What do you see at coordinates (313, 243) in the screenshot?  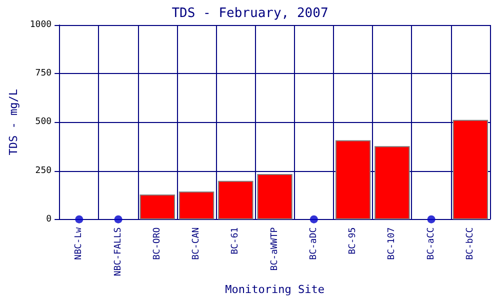 I see `x-tick-label: BC-aDC` at bounding box center [313, 243].